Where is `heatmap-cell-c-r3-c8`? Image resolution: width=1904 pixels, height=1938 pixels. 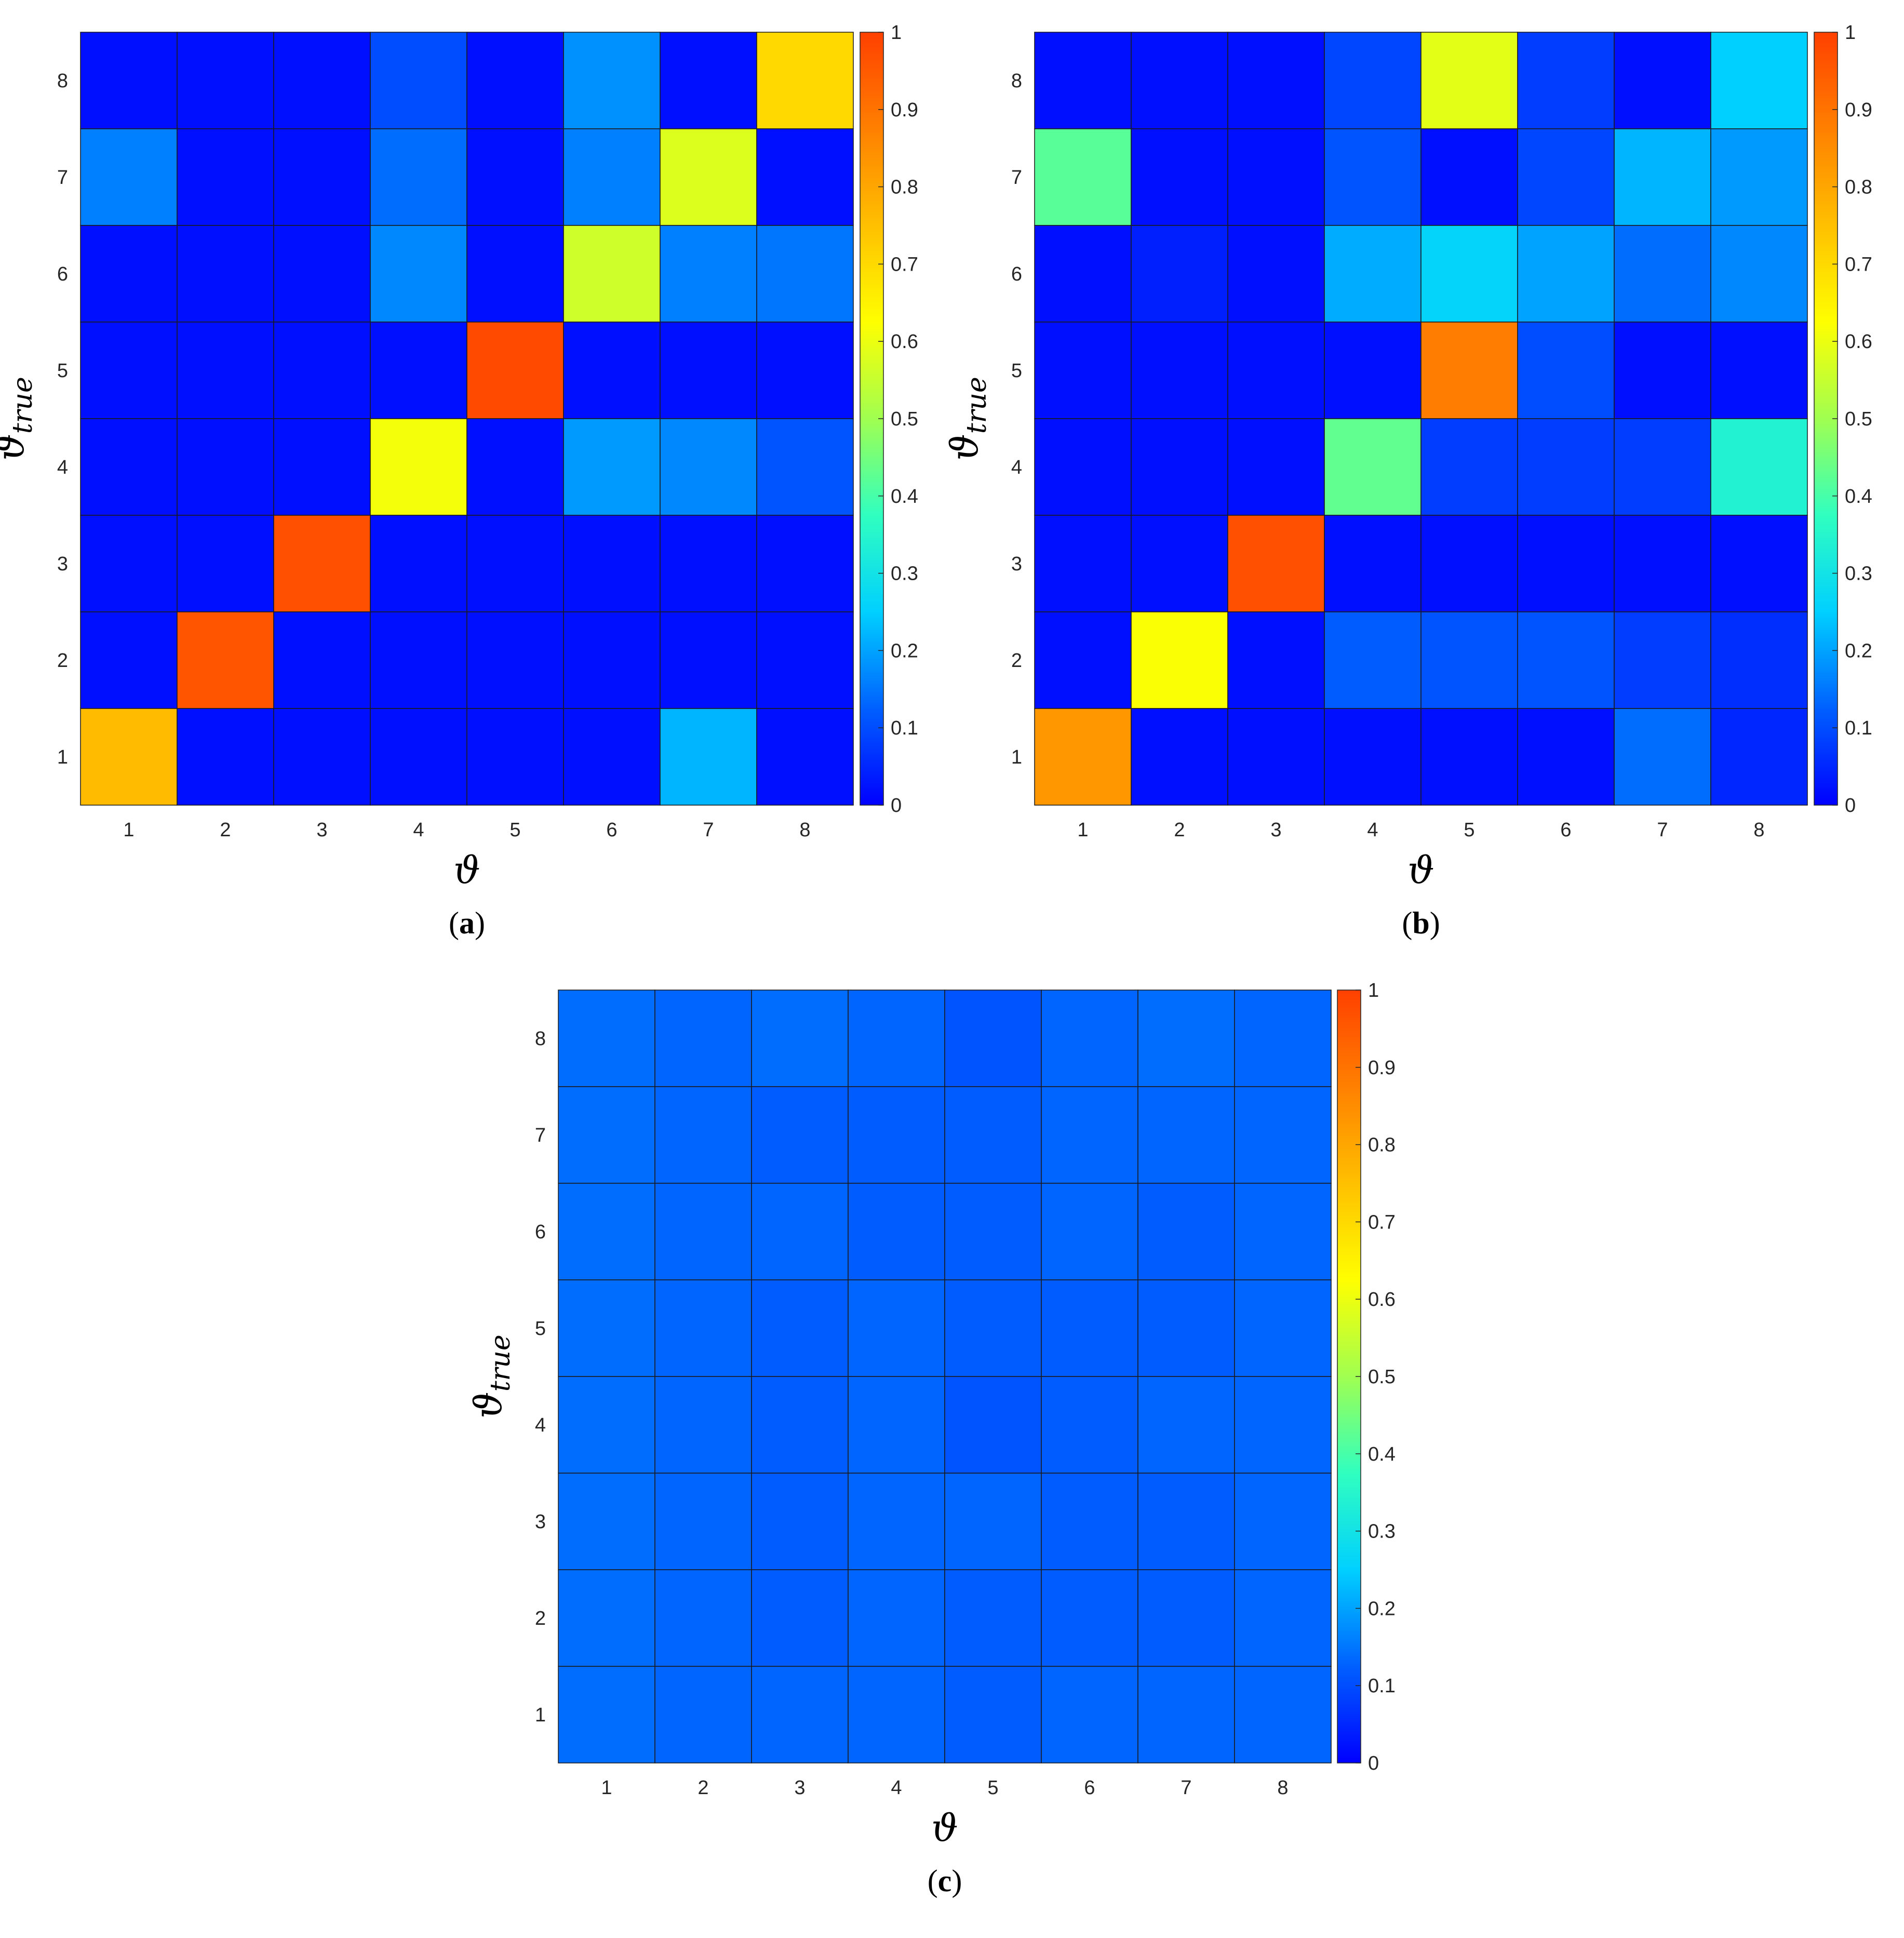 heatmap-cell-c-r3-c8 is located at coordinates (1283, 1521).